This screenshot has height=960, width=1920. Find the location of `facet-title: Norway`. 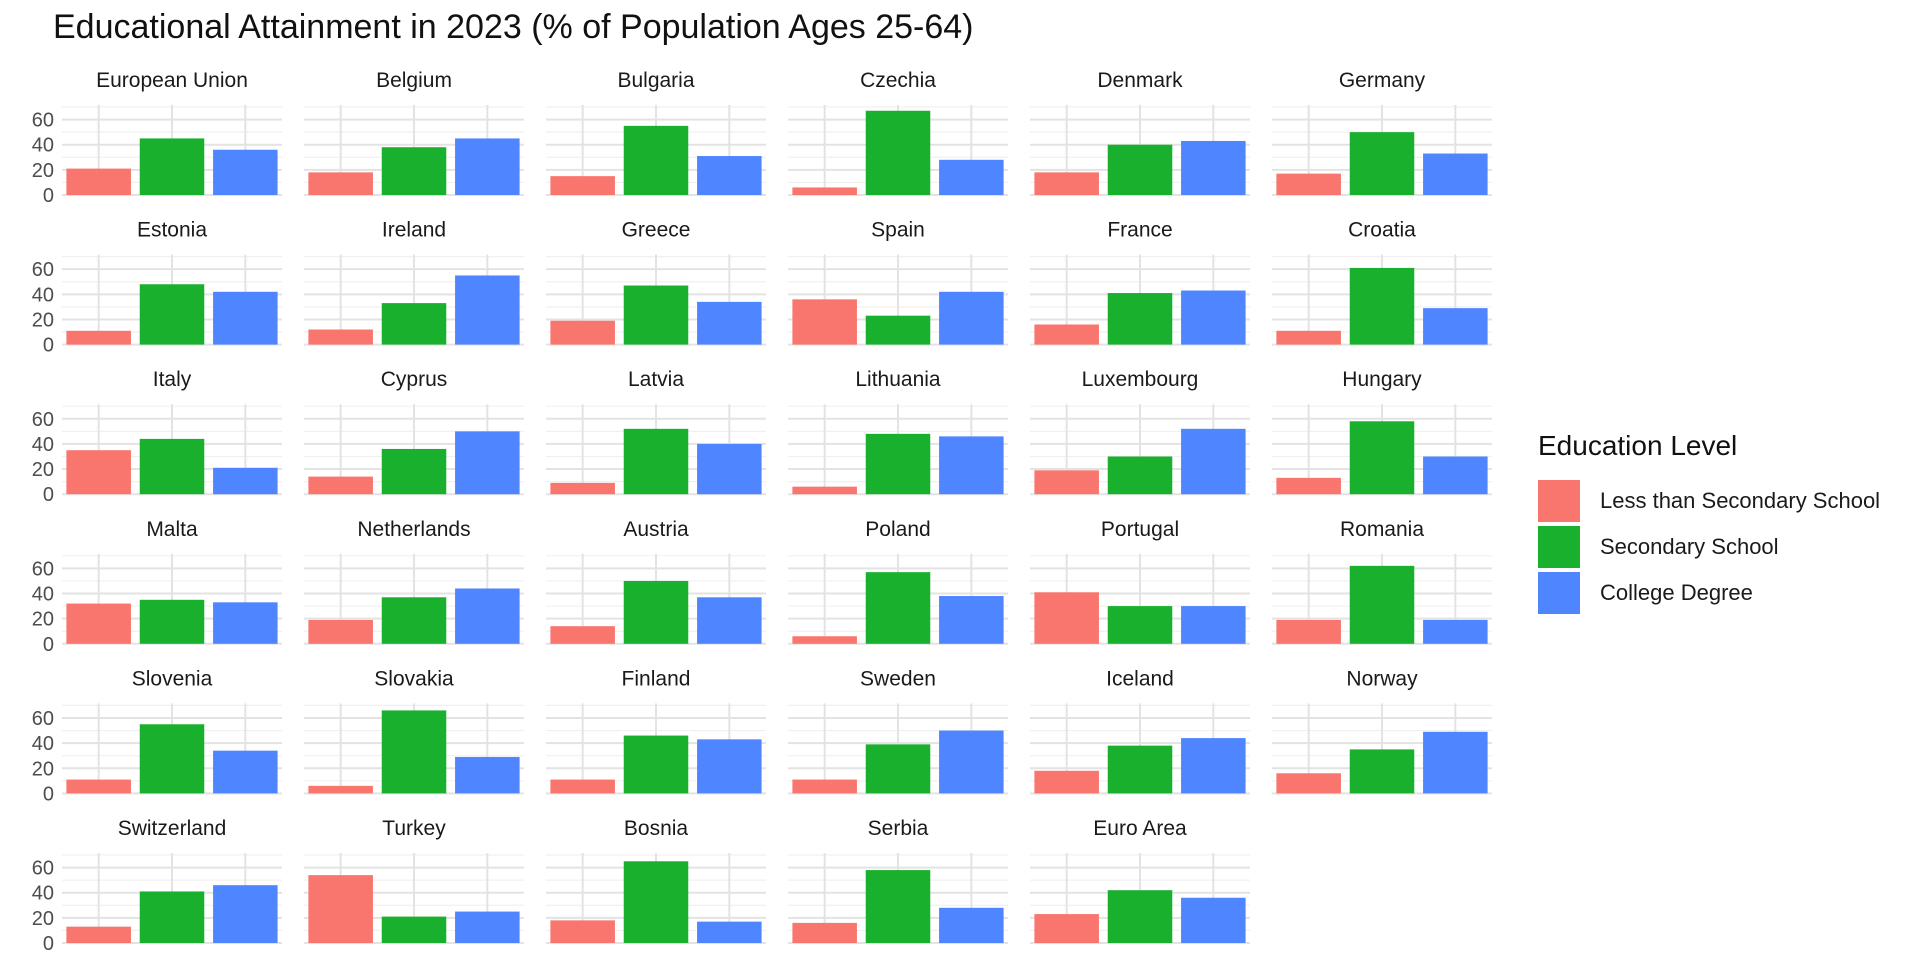

facet-title: Norway is located at coordinates (1382, 678).